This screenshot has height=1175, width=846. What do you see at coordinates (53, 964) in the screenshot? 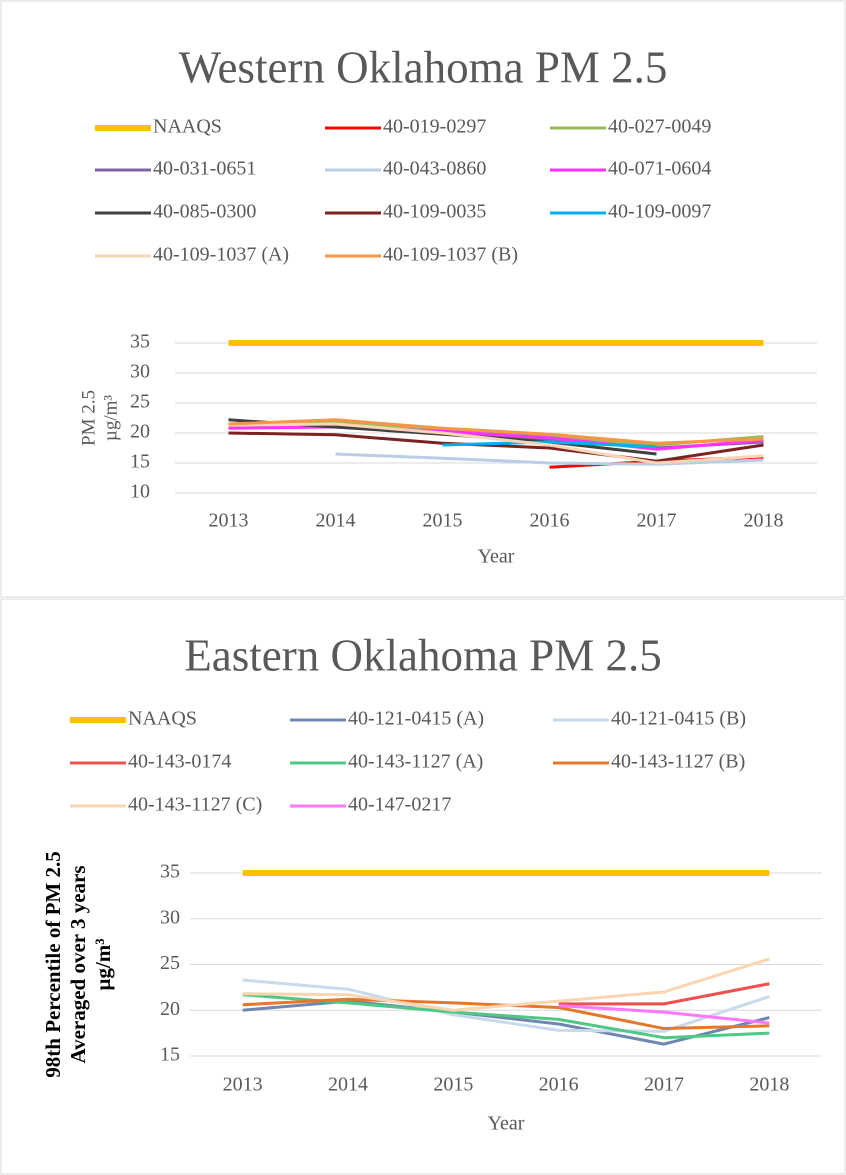
I see `y-axis-title: 98th Percentile of PM 2.5` at bounding box center [53, 964].